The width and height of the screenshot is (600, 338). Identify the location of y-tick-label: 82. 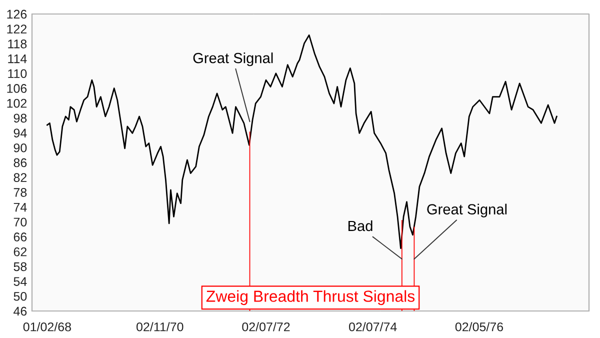
(20, 177).